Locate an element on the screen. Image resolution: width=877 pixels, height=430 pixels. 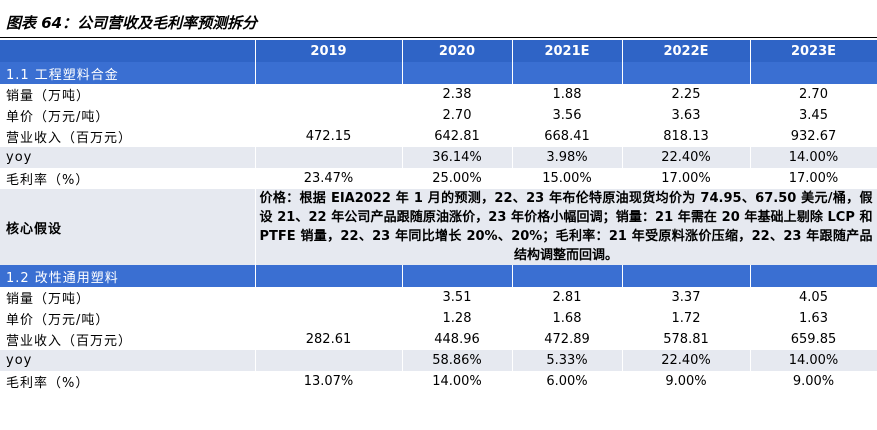
data-row: 营业收入（百万元） 472.15 642.81 668.41 818.13 932.67 is located at coordinates (438, 136).